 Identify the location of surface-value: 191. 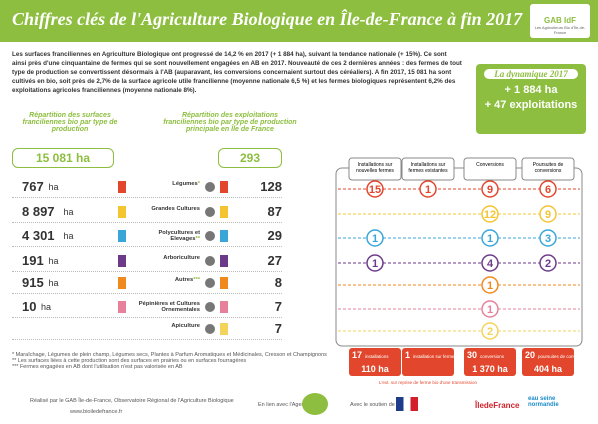
(33, 260).